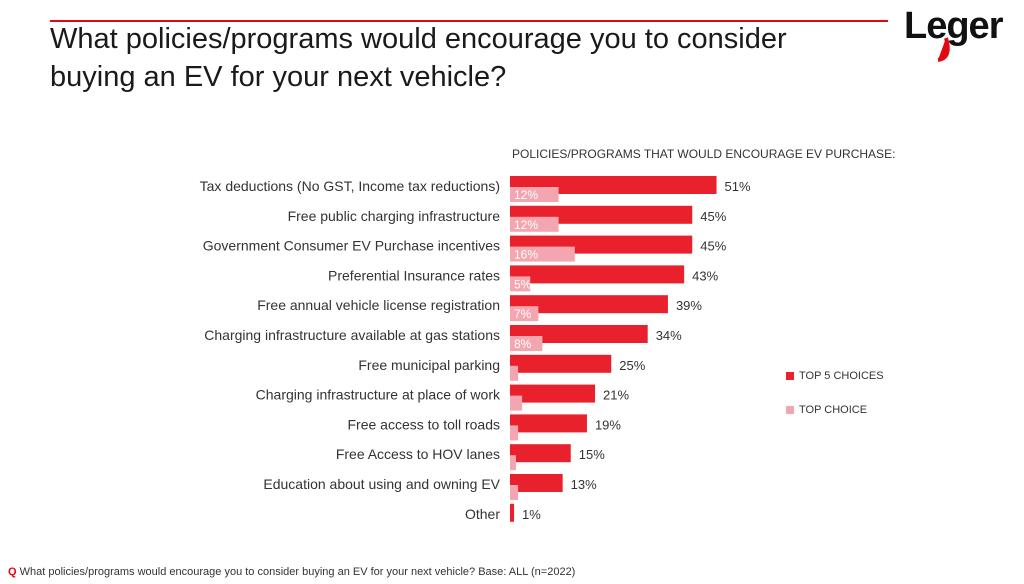 The width and height of the screenshot is (1024, 584). I want to click on category-label: Free Access to HOV lanes, so click(418, 454).